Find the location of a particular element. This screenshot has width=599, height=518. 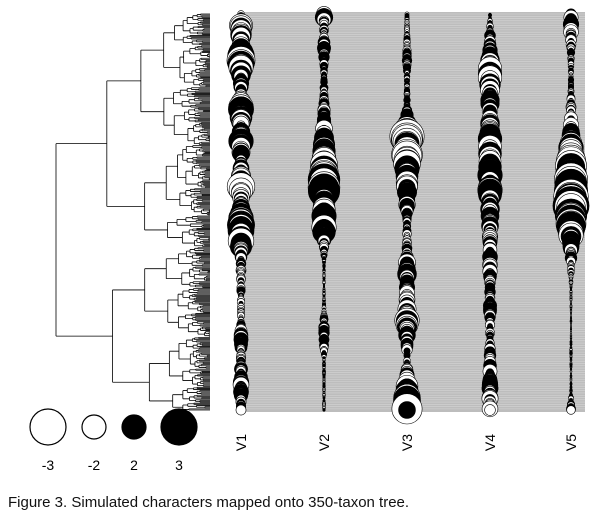

legend-label: 3 is located at coordinates (179, 465).